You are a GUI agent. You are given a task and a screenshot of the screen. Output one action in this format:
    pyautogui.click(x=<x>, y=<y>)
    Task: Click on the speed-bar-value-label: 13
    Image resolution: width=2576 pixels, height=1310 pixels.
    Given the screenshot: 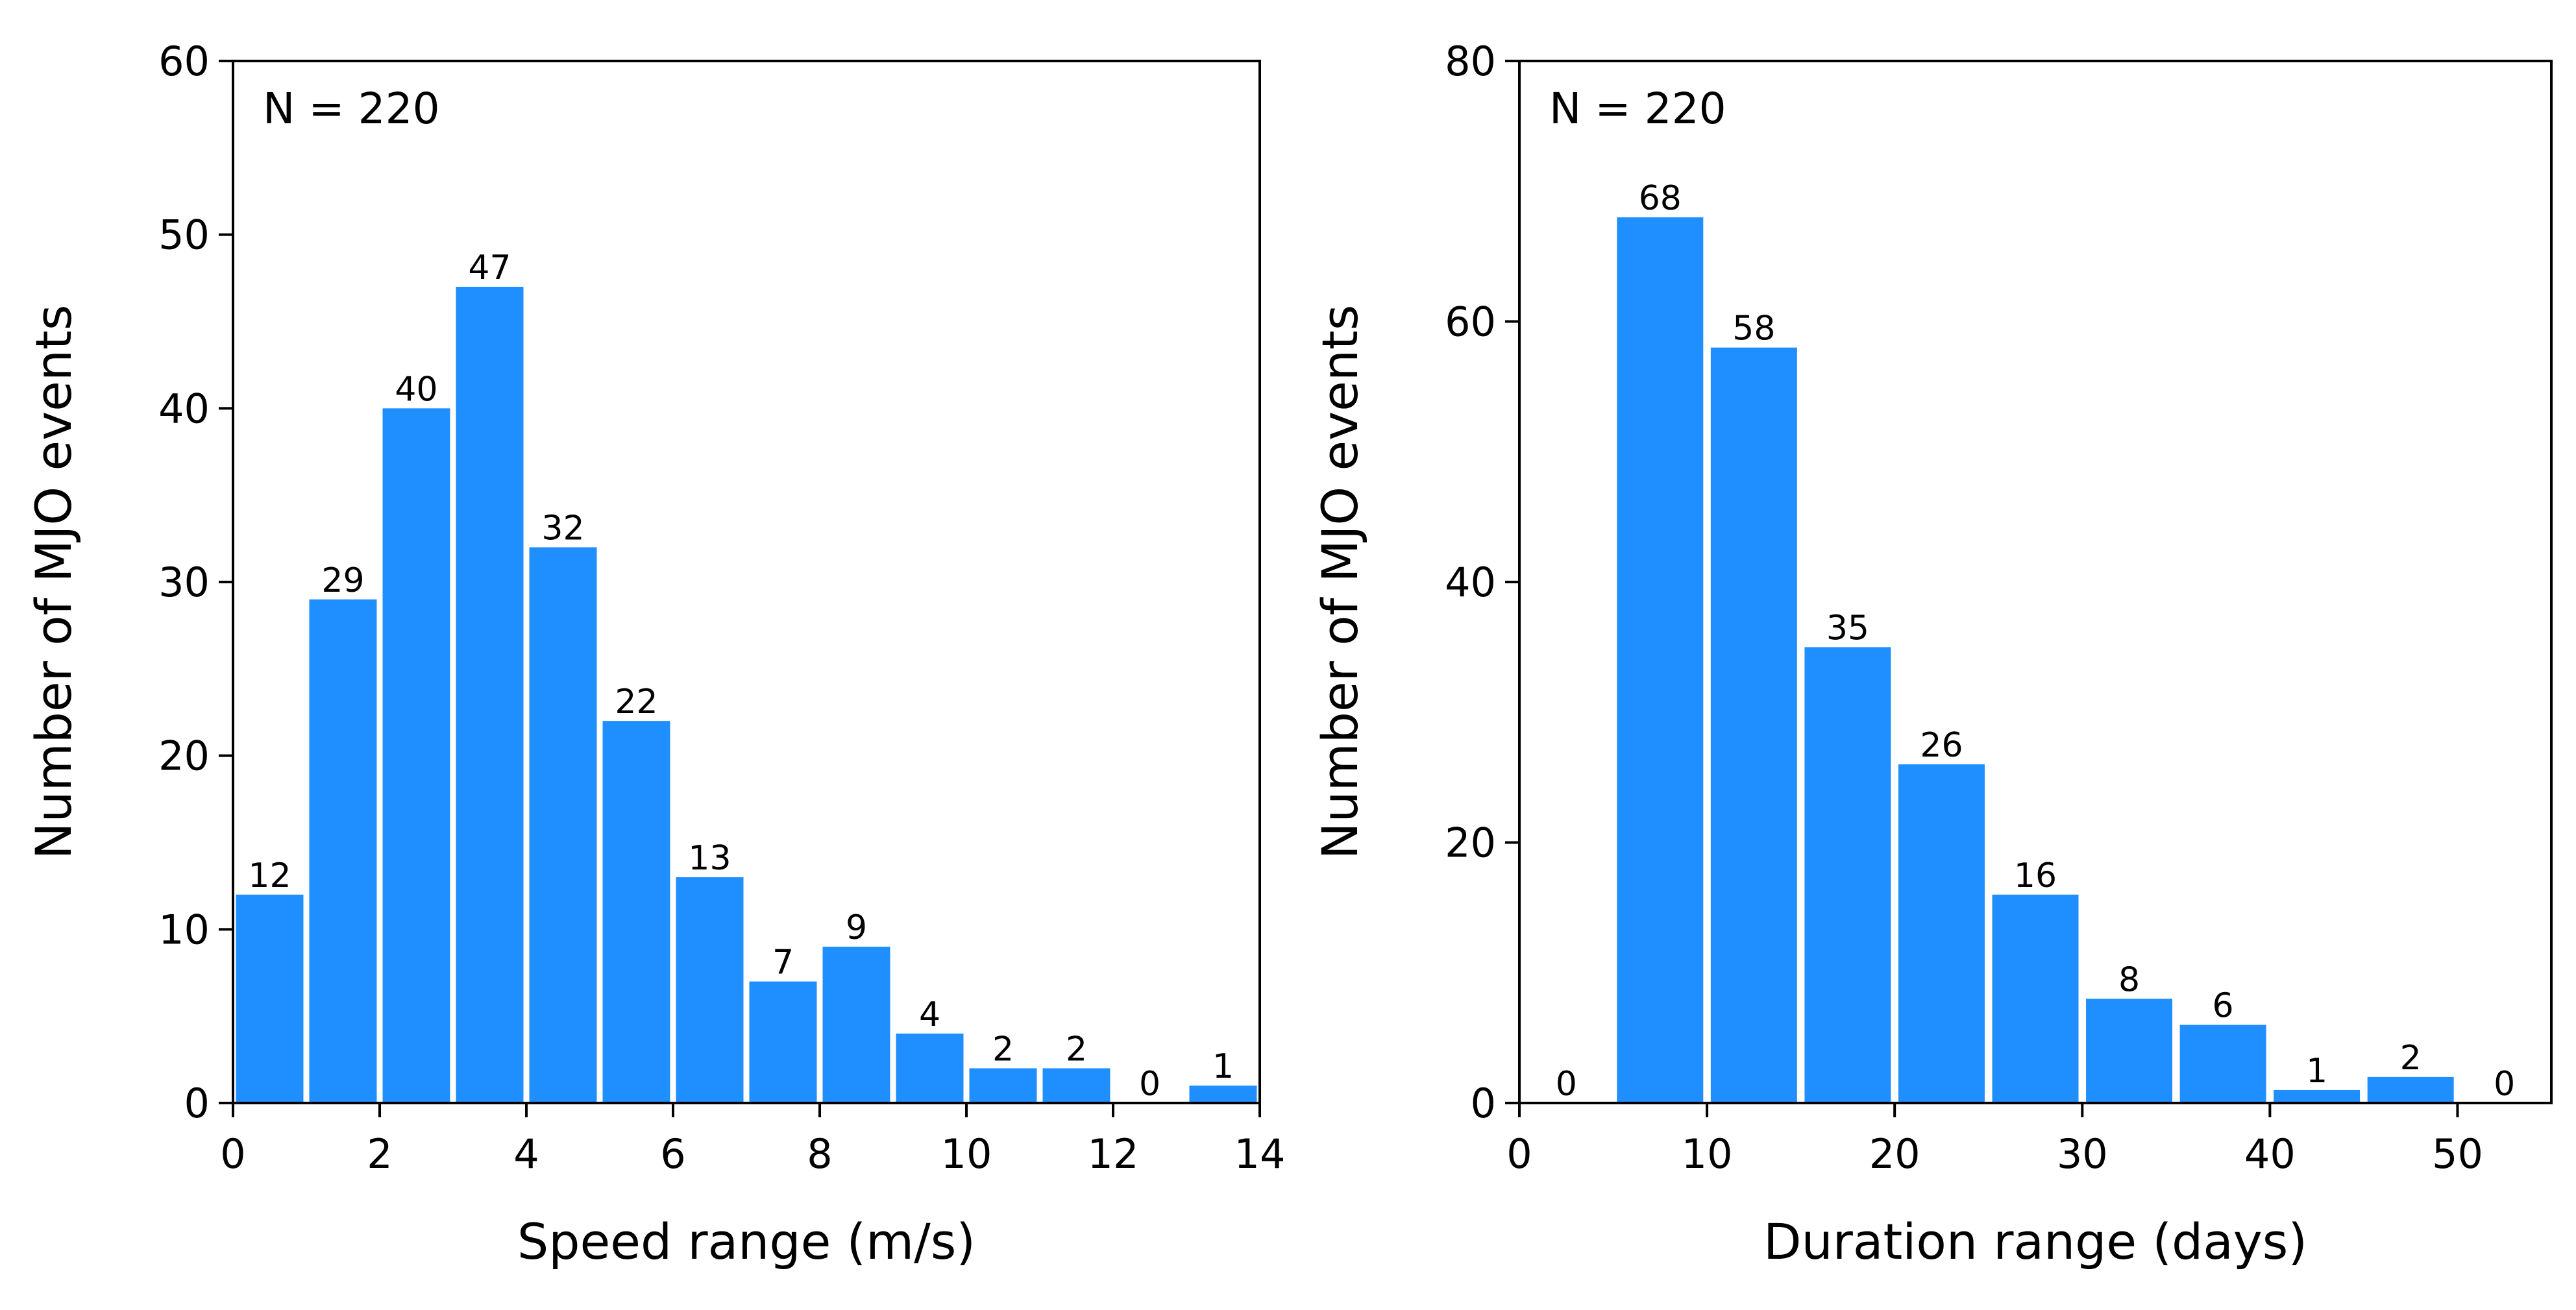 What is the action you would take?
    pyautogui.click(x=709, y=859)
    